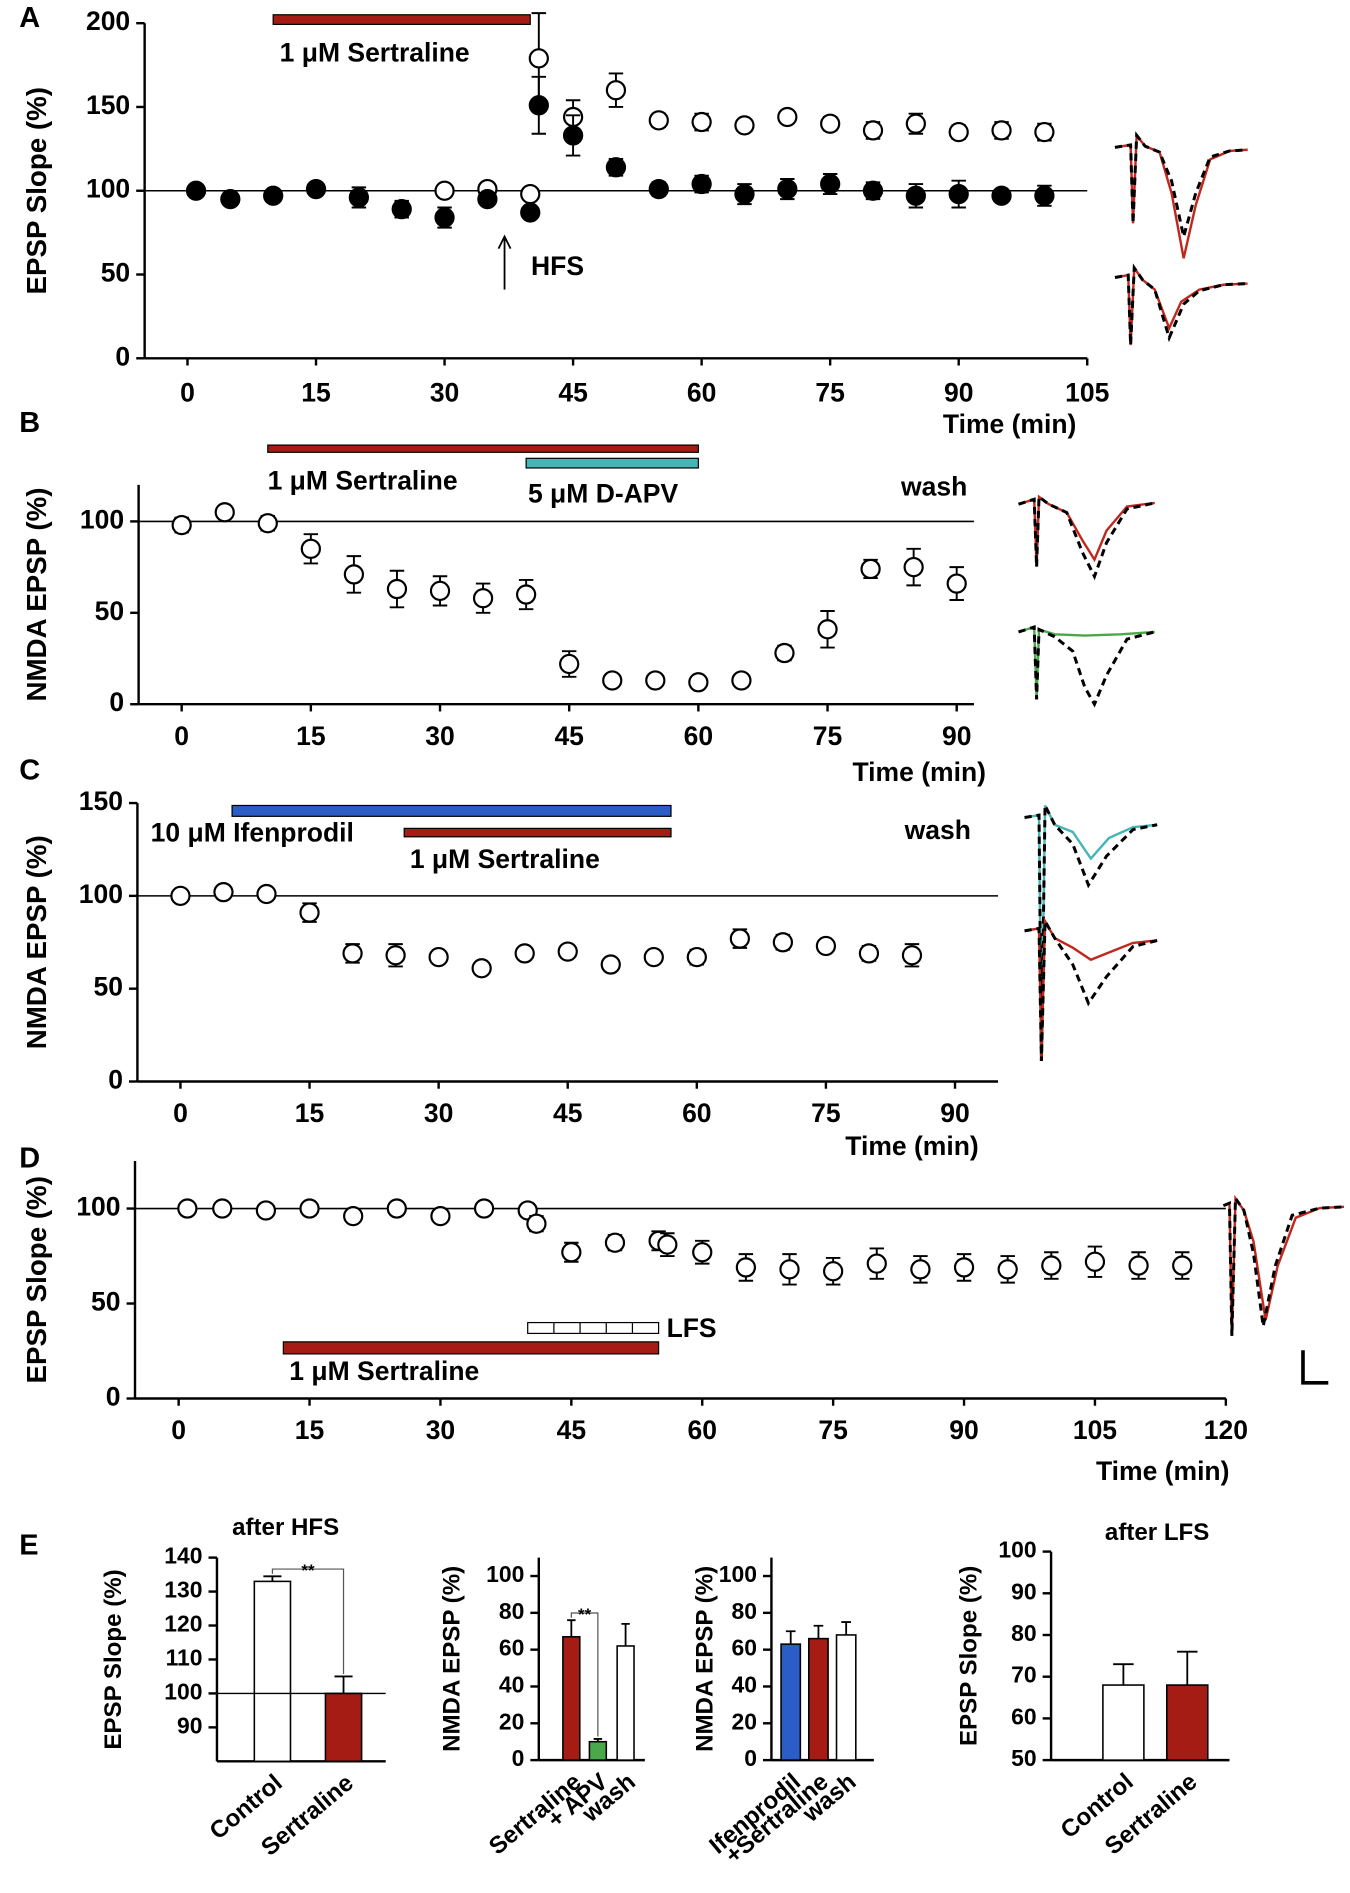 The height and width of the screenshot is (1893, 1350). I want to click on y-tick-label: 20, so click(743, 1721).